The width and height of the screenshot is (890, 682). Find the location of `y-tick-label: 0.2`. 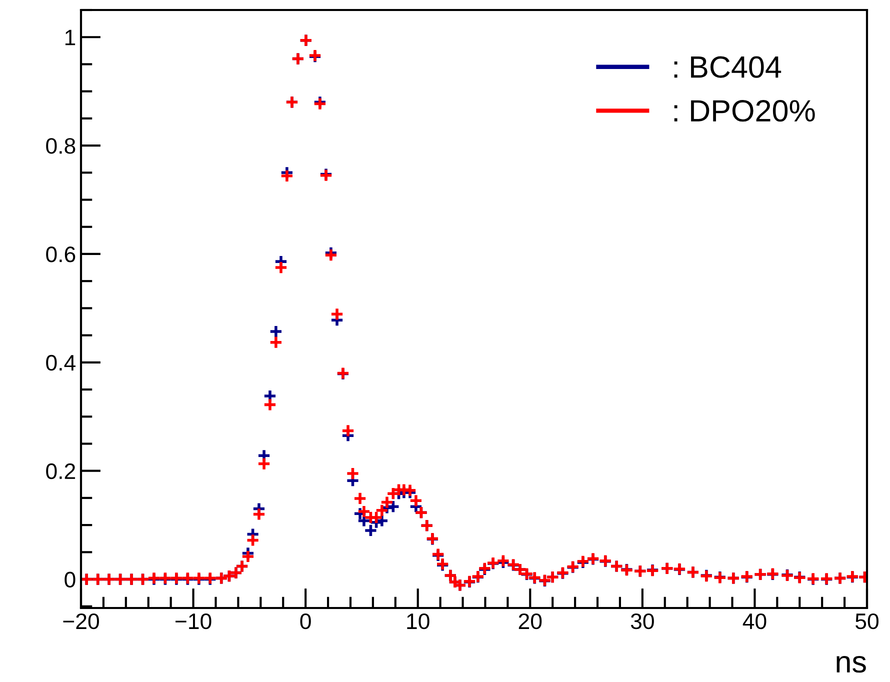

y-tick-label: 0.2 is located at coordinates (61, 471).